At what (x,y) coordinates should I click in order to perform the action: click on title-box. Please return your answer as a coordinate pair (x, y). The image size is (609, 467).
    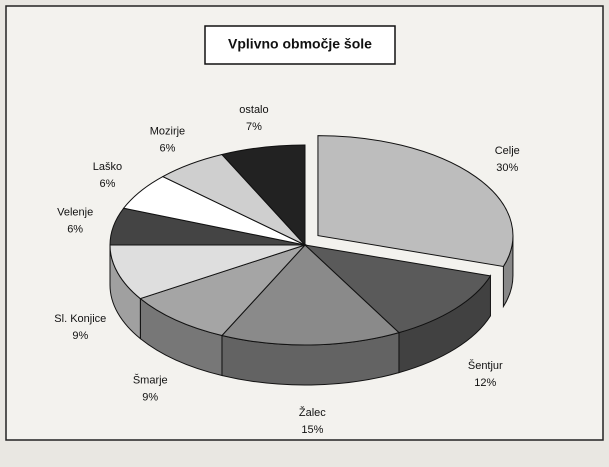
    Looking at the image, I should click on (300, 45).